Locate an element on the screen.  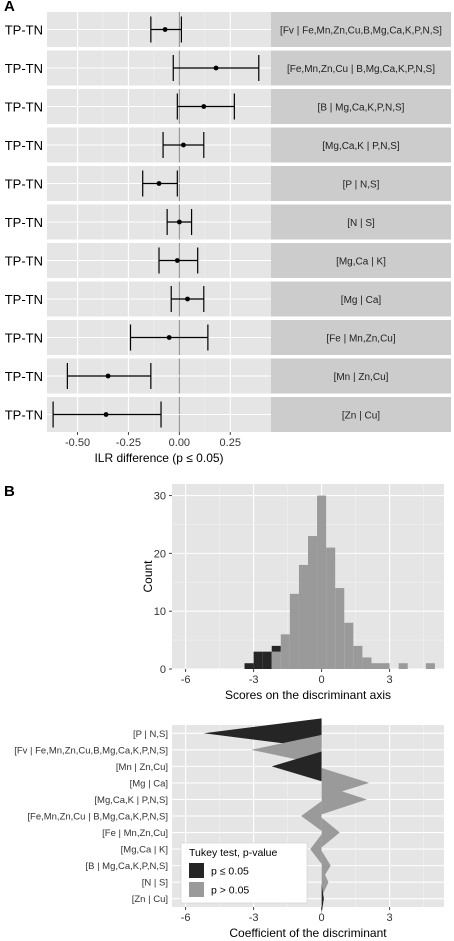
facet-strip-label: [Fv | Fe,Mn,Zn,Cu,B,Mg,Ca,K,P,N,S] is located at coordinates (361, 31).